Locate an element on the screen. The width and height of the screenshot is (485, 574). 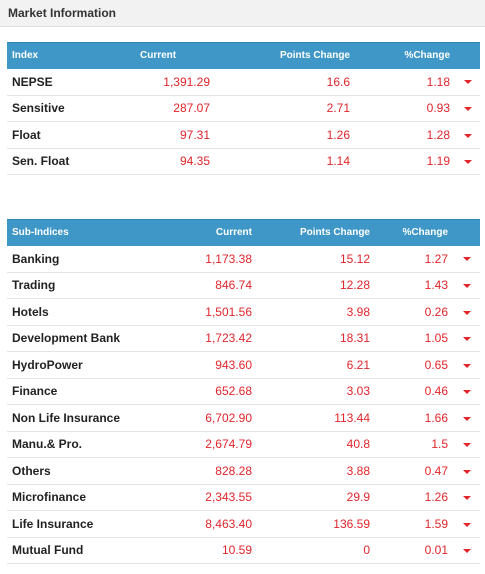
row-points-change: 3.03 is located at coordinates (316, 391).